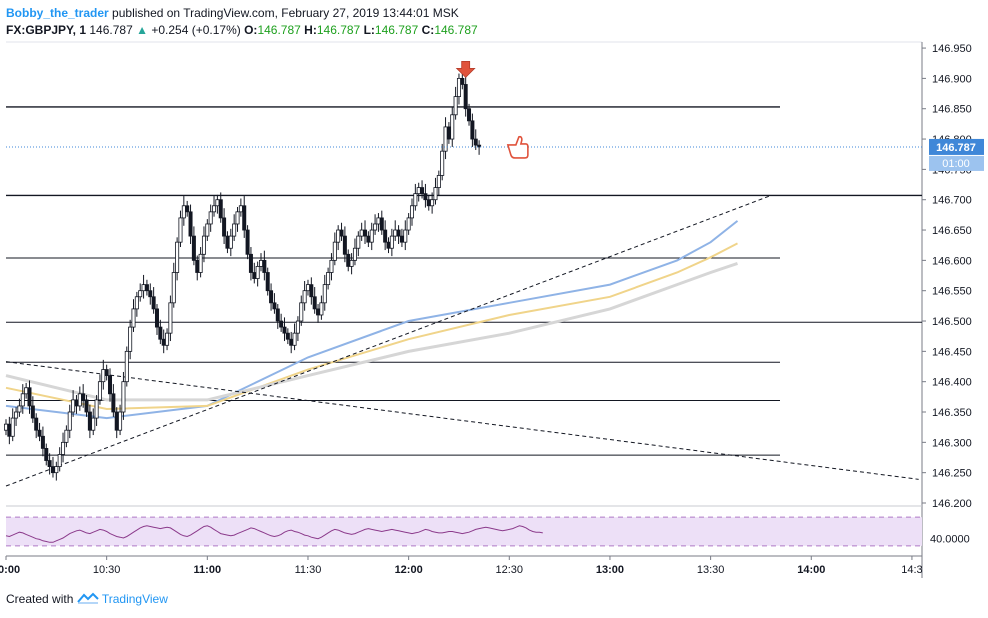 The image size is (988, 618). I want to click on price-tick-label: 146.650, so click(952, 231).